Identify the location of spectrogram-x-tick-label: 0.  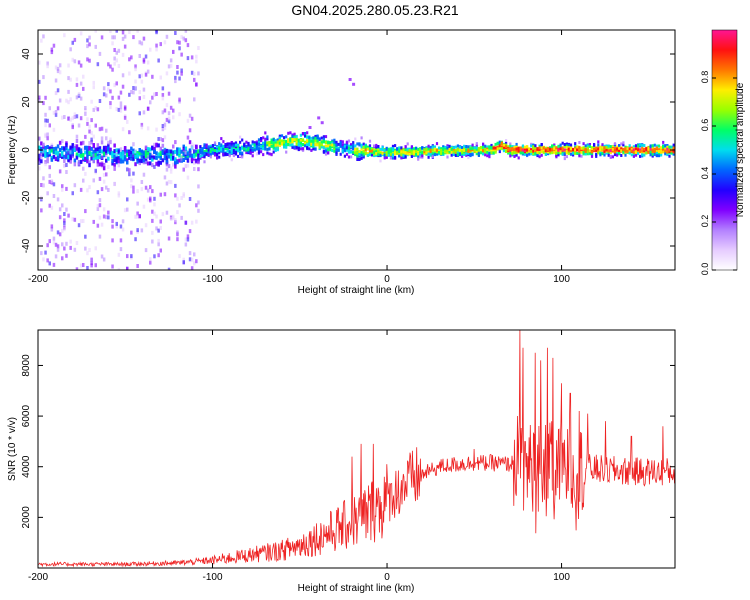
(387, 279).